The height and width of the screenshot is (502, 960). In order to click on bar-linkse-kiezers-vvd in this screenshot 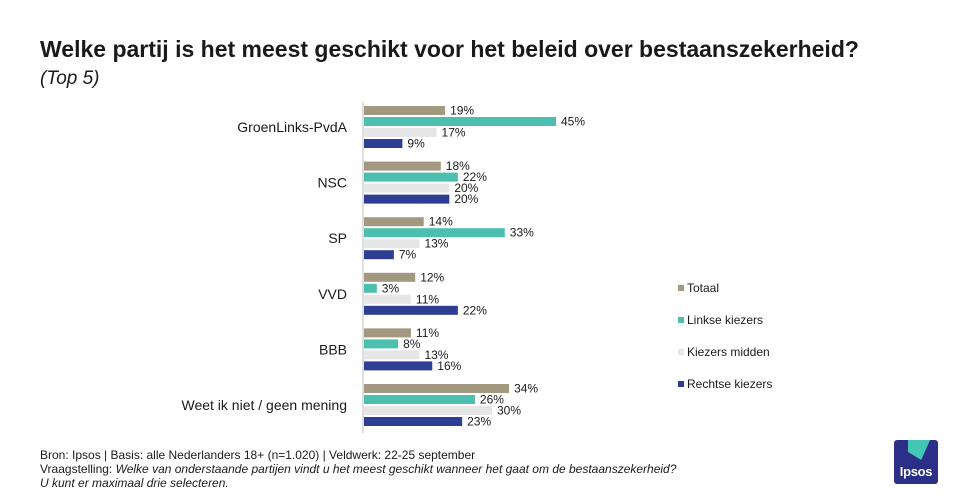, I will do `click(370, 288)`.